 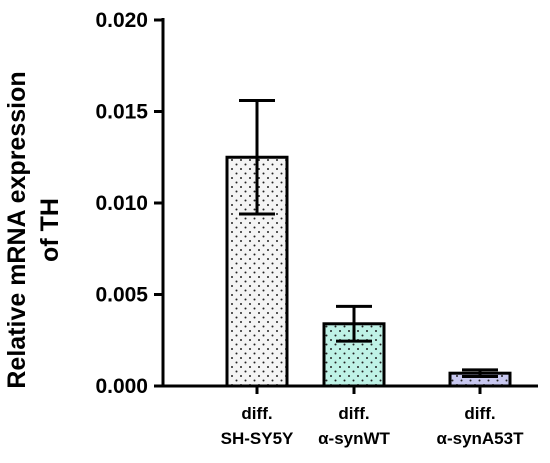 What do you see at coordinates (257, 438) in the screenshot?
I see `category-label-line2: SH-SY5Y` at bounding box center [257, 438].